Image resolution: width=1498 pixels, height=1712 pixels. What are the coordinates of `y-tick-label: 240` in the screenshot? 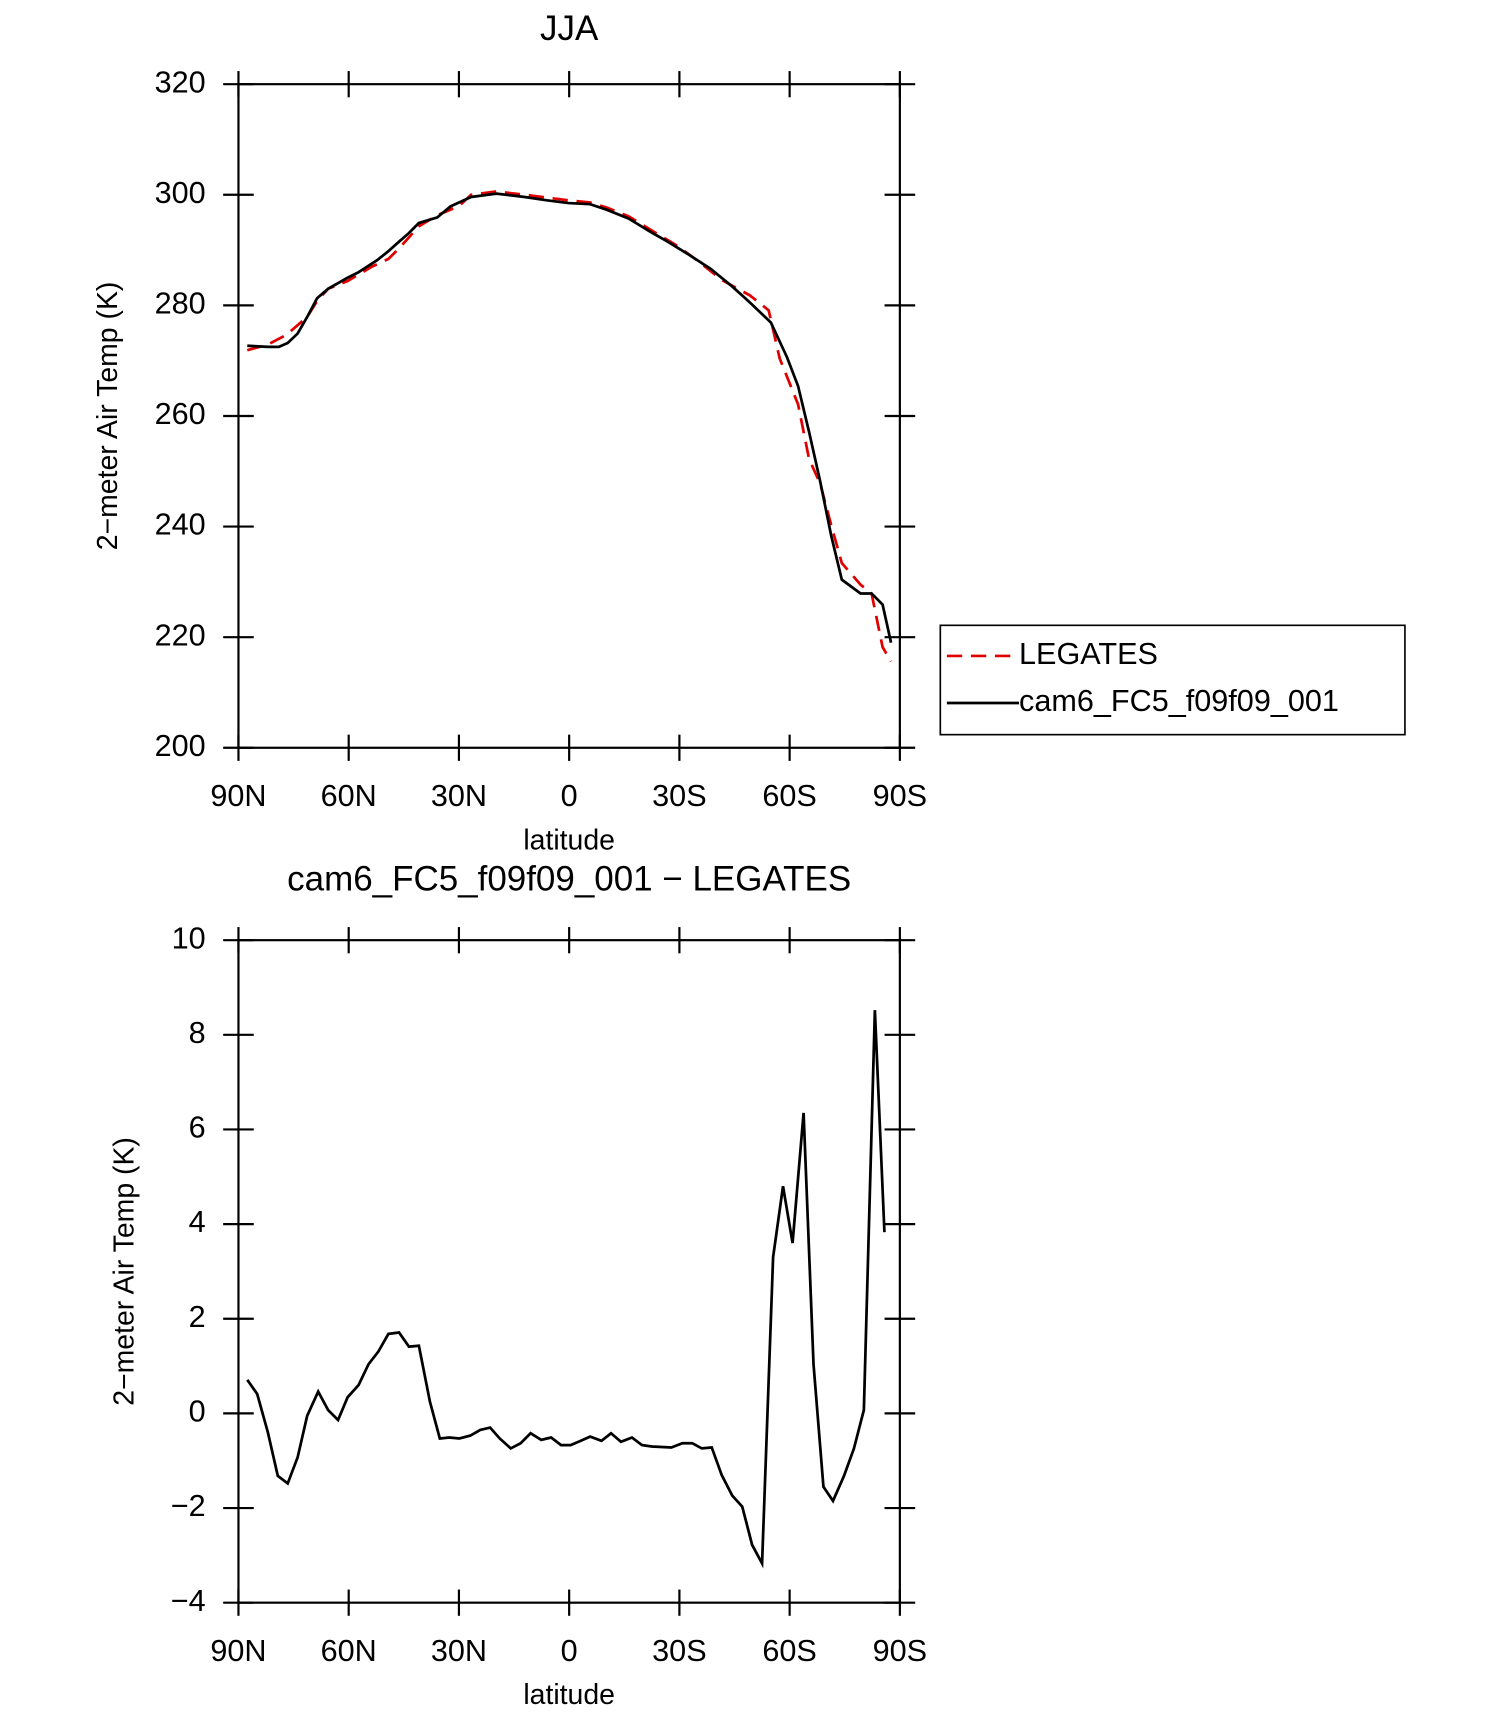 It's located at (180, 525).